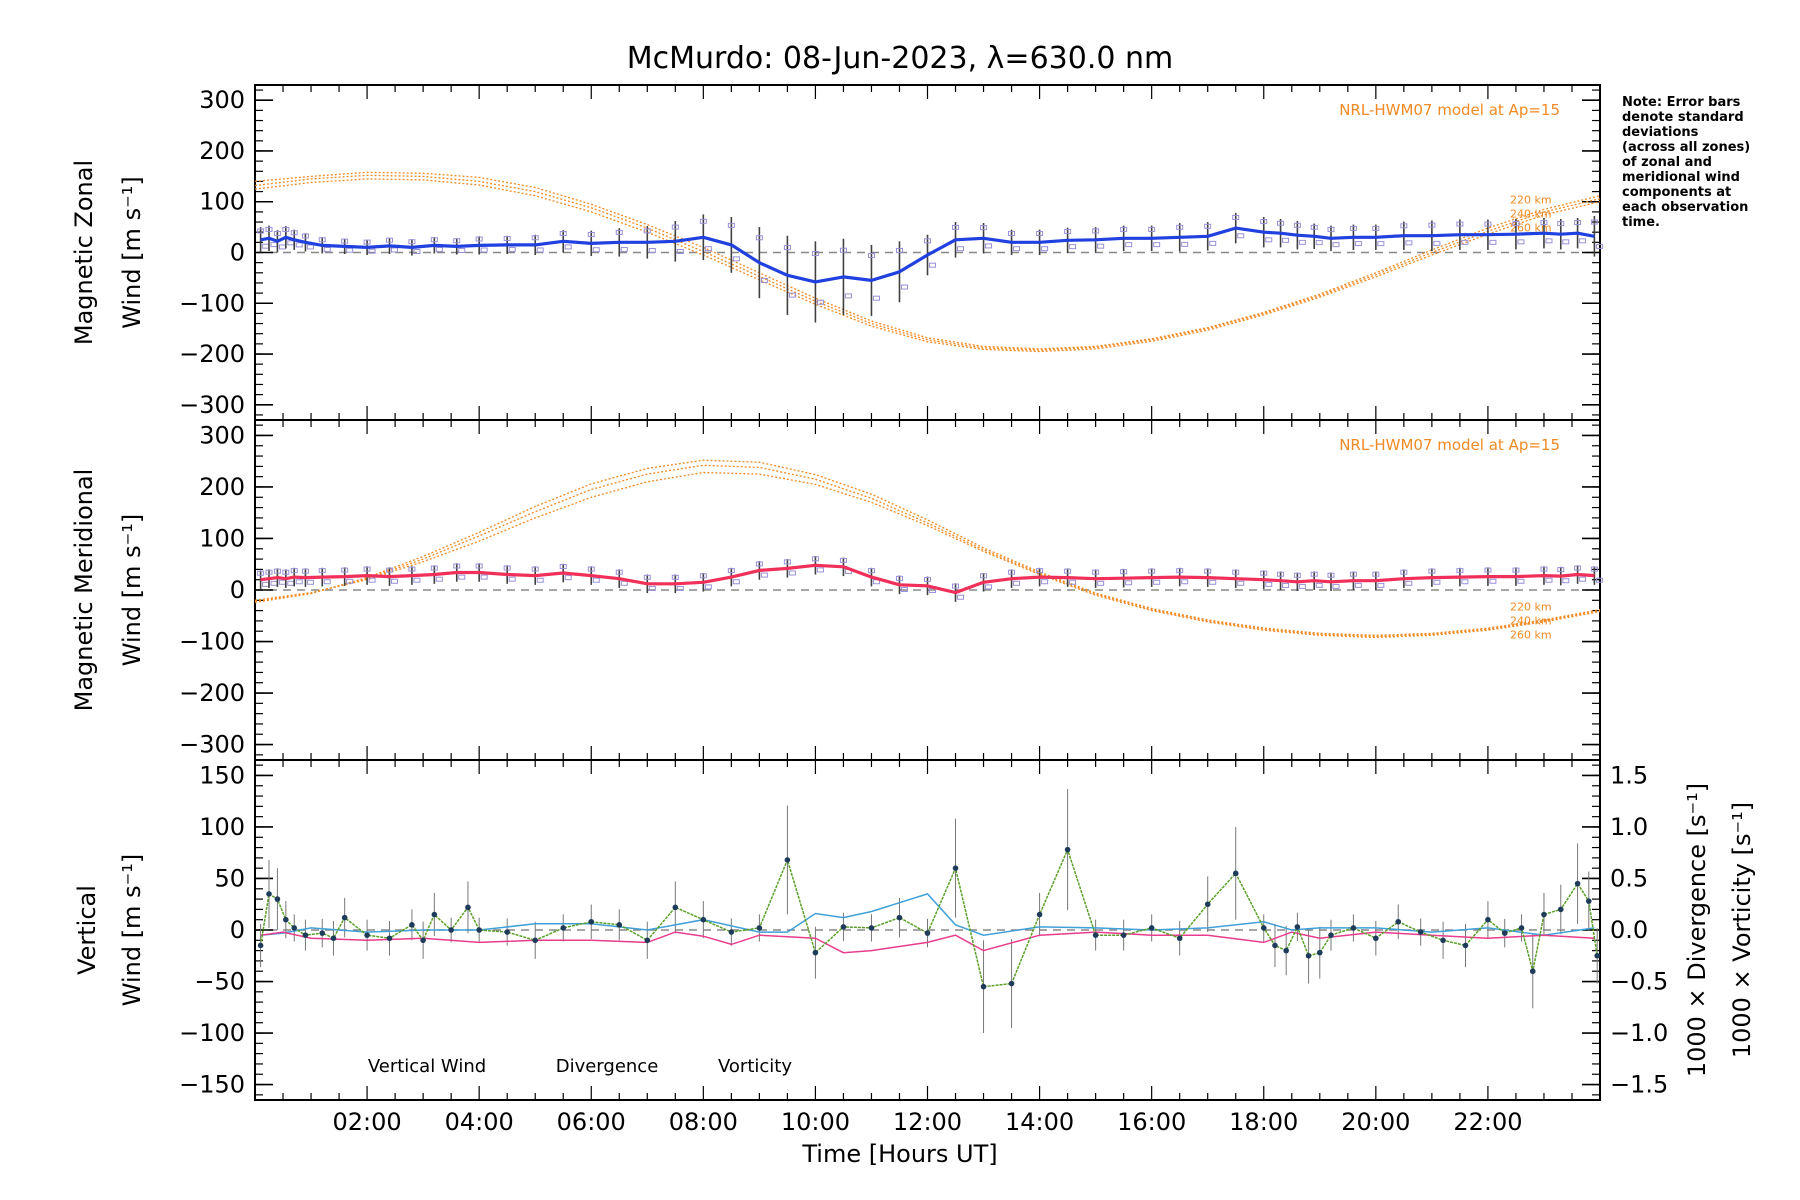  What do you see at coordinates (212, 1085) in the screenshot?
I see `y-tick-label: −150` at bounding box center [212, 1085].